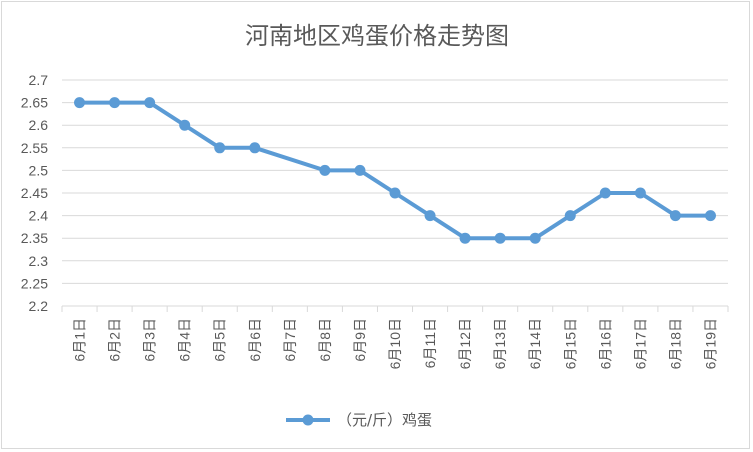 This screenshot has height=452, width=753. What do you see at coordinates (80, 340) in the screenshot?
I see `x-tick-label: 6月1日` at bounding box center [80, 340].